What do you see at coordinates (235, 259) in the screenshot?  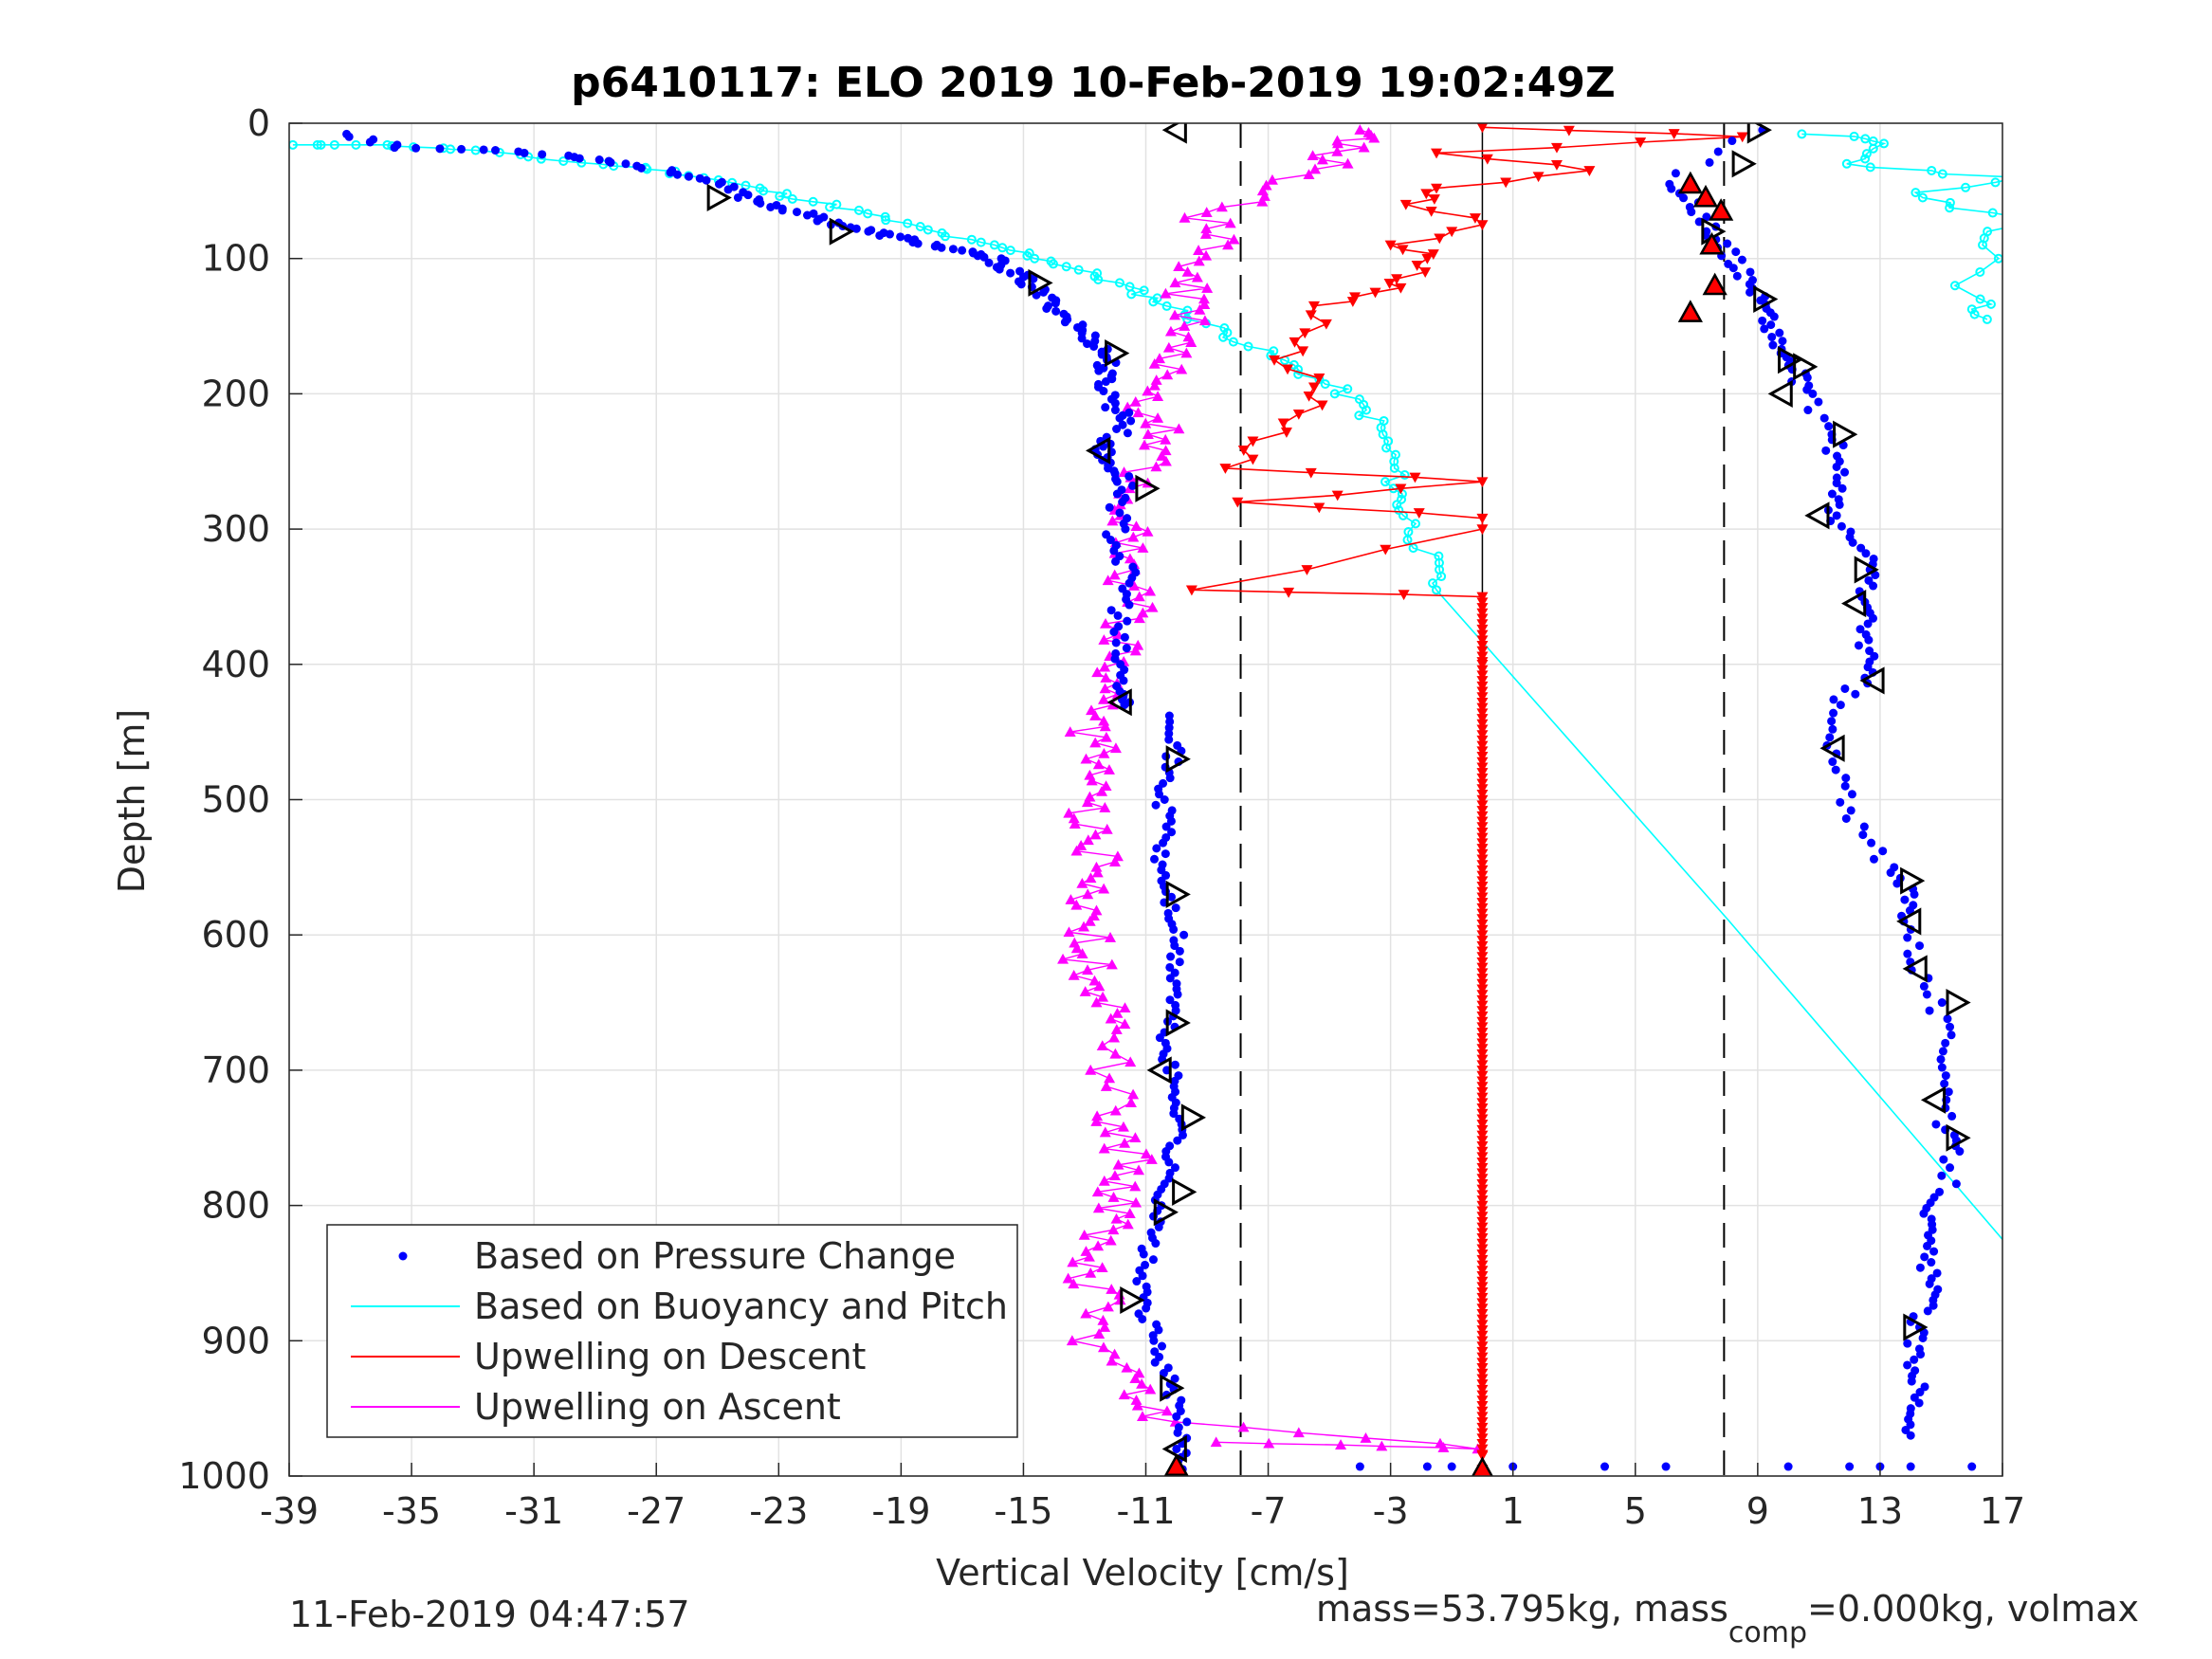 I see `y-tick-label: 100` at bounding box center [235, 259].